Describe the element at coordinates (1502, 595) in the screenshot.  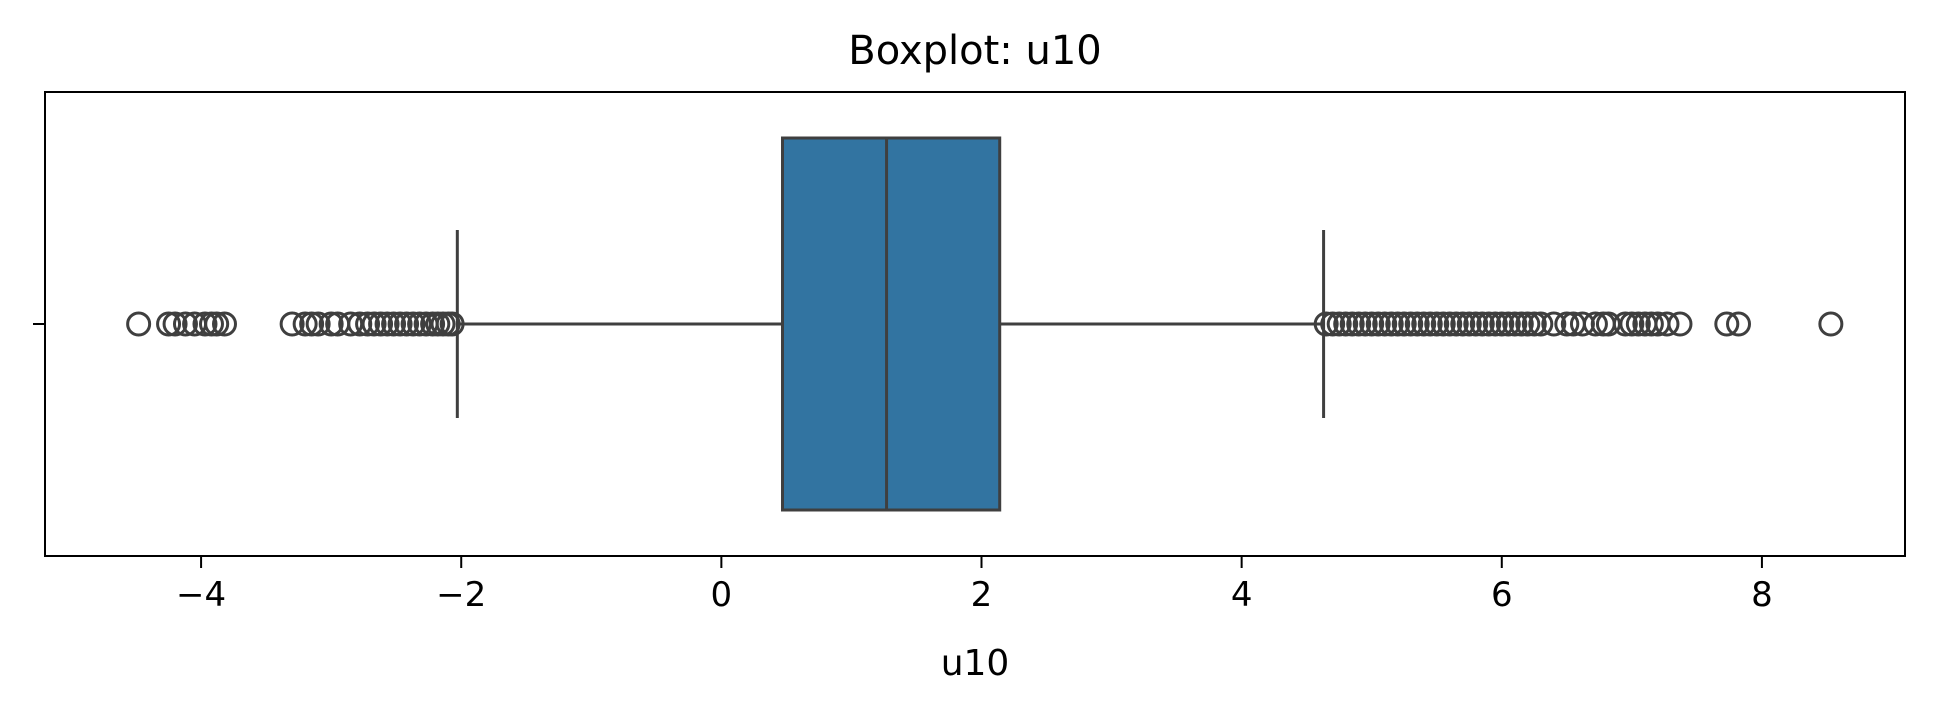
I see `x-tick-label: 6` at that location.